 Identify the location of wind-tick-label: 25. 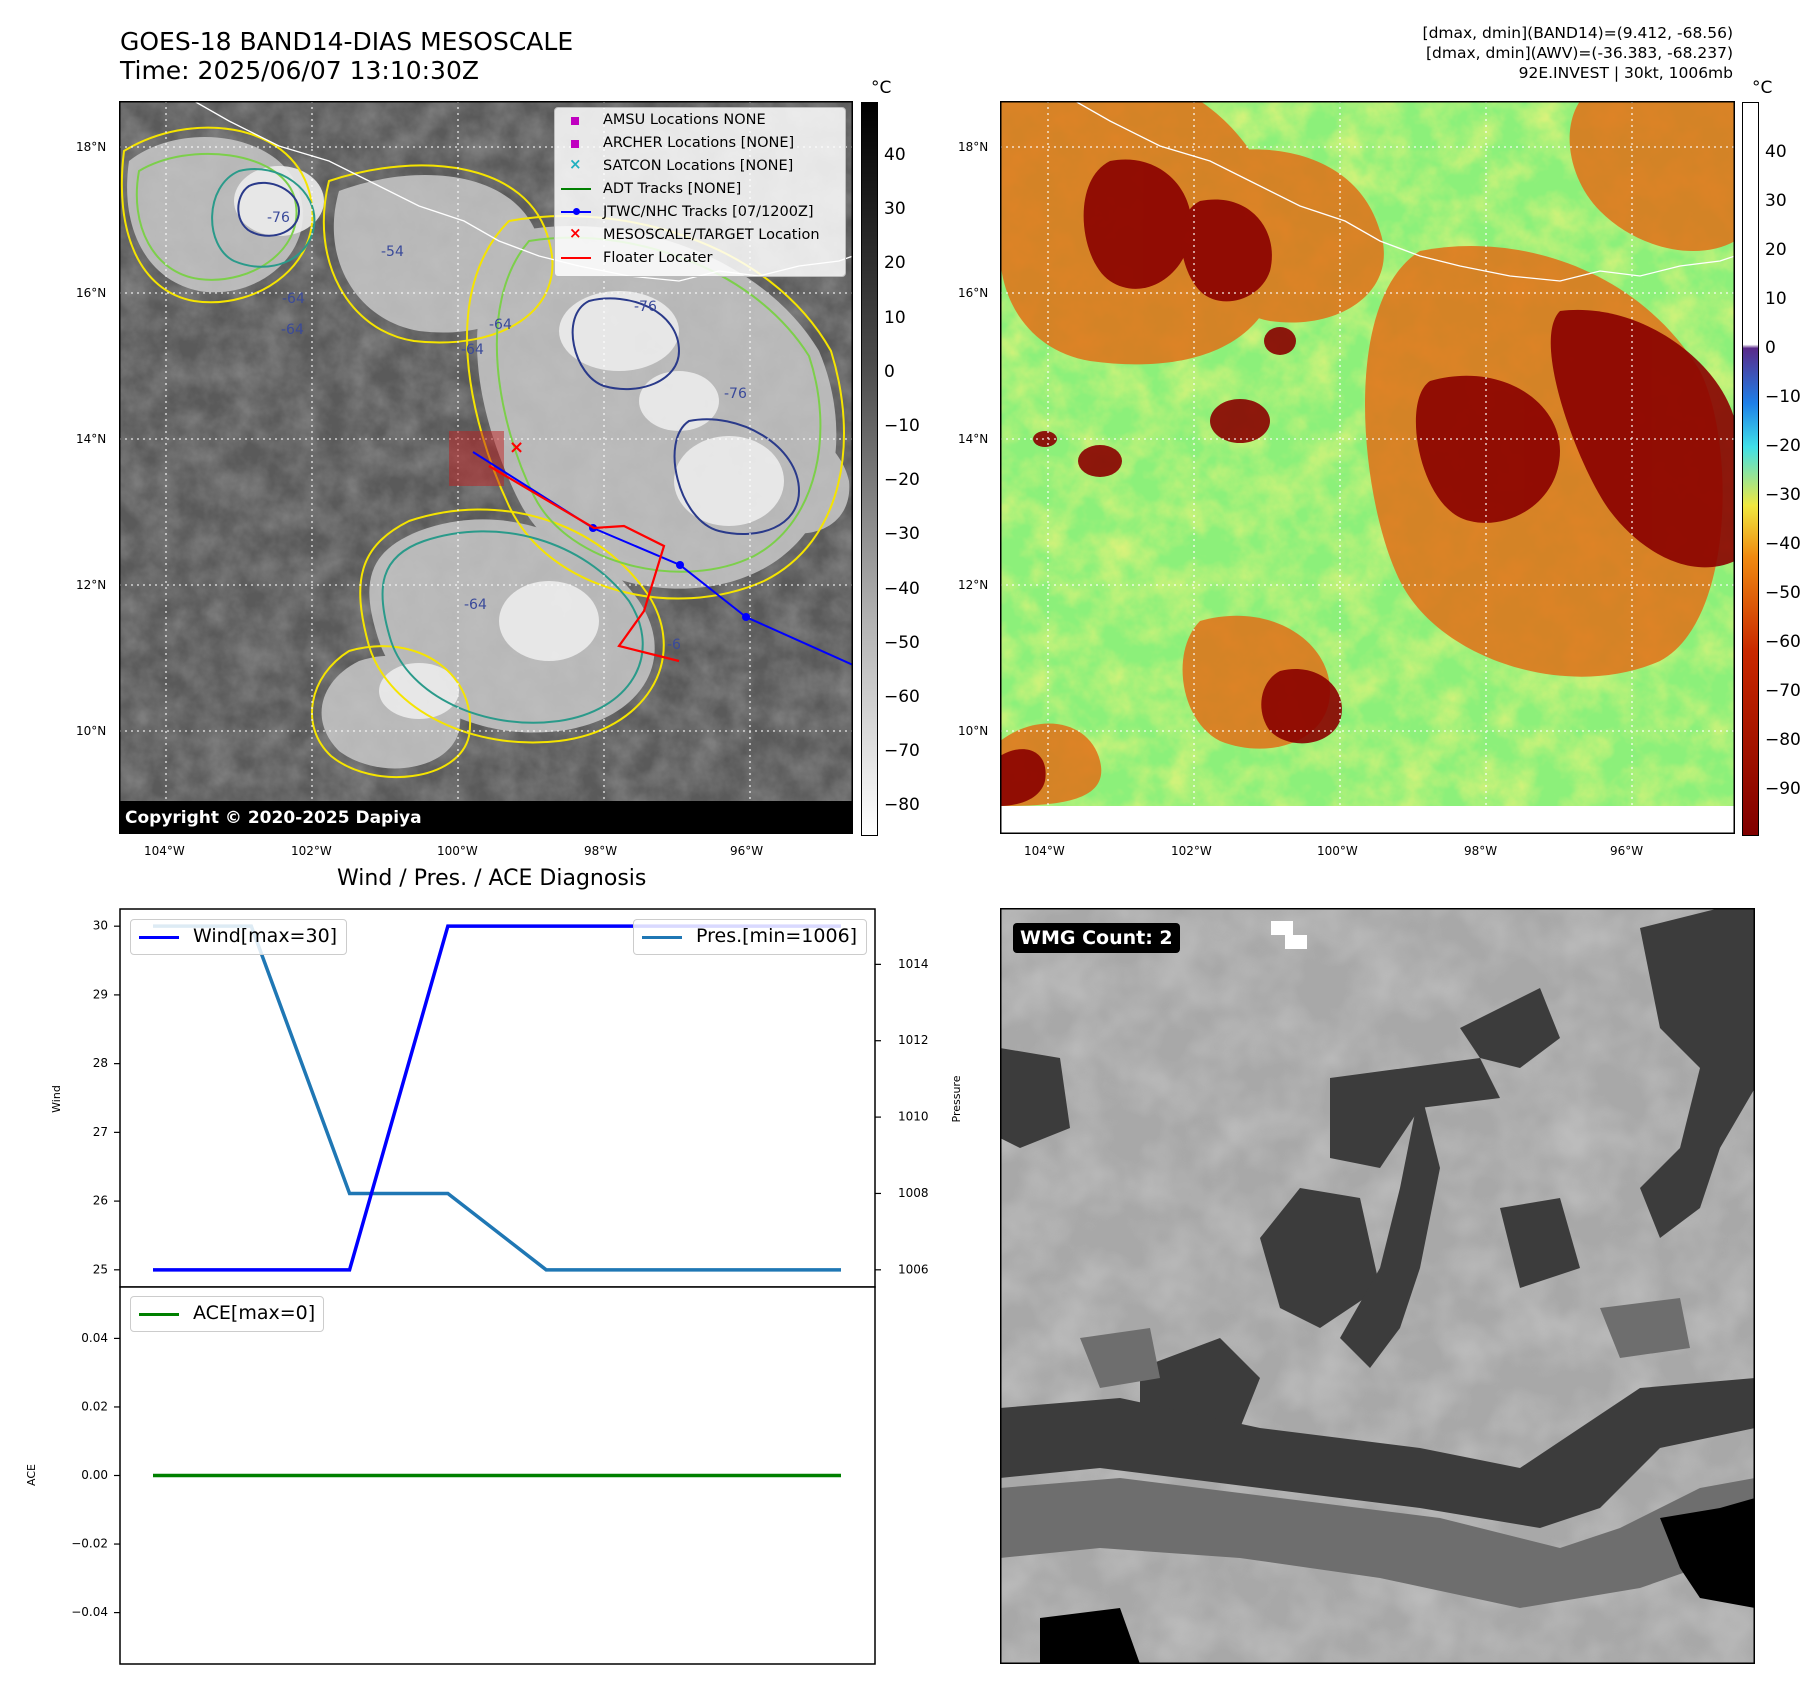
(100, 1269).